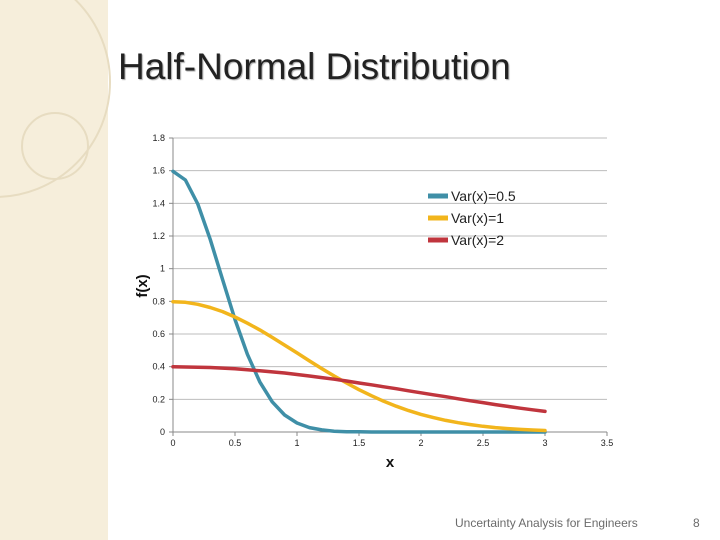  I want to click on y-tick-label: 0.6, so click(158, 334).